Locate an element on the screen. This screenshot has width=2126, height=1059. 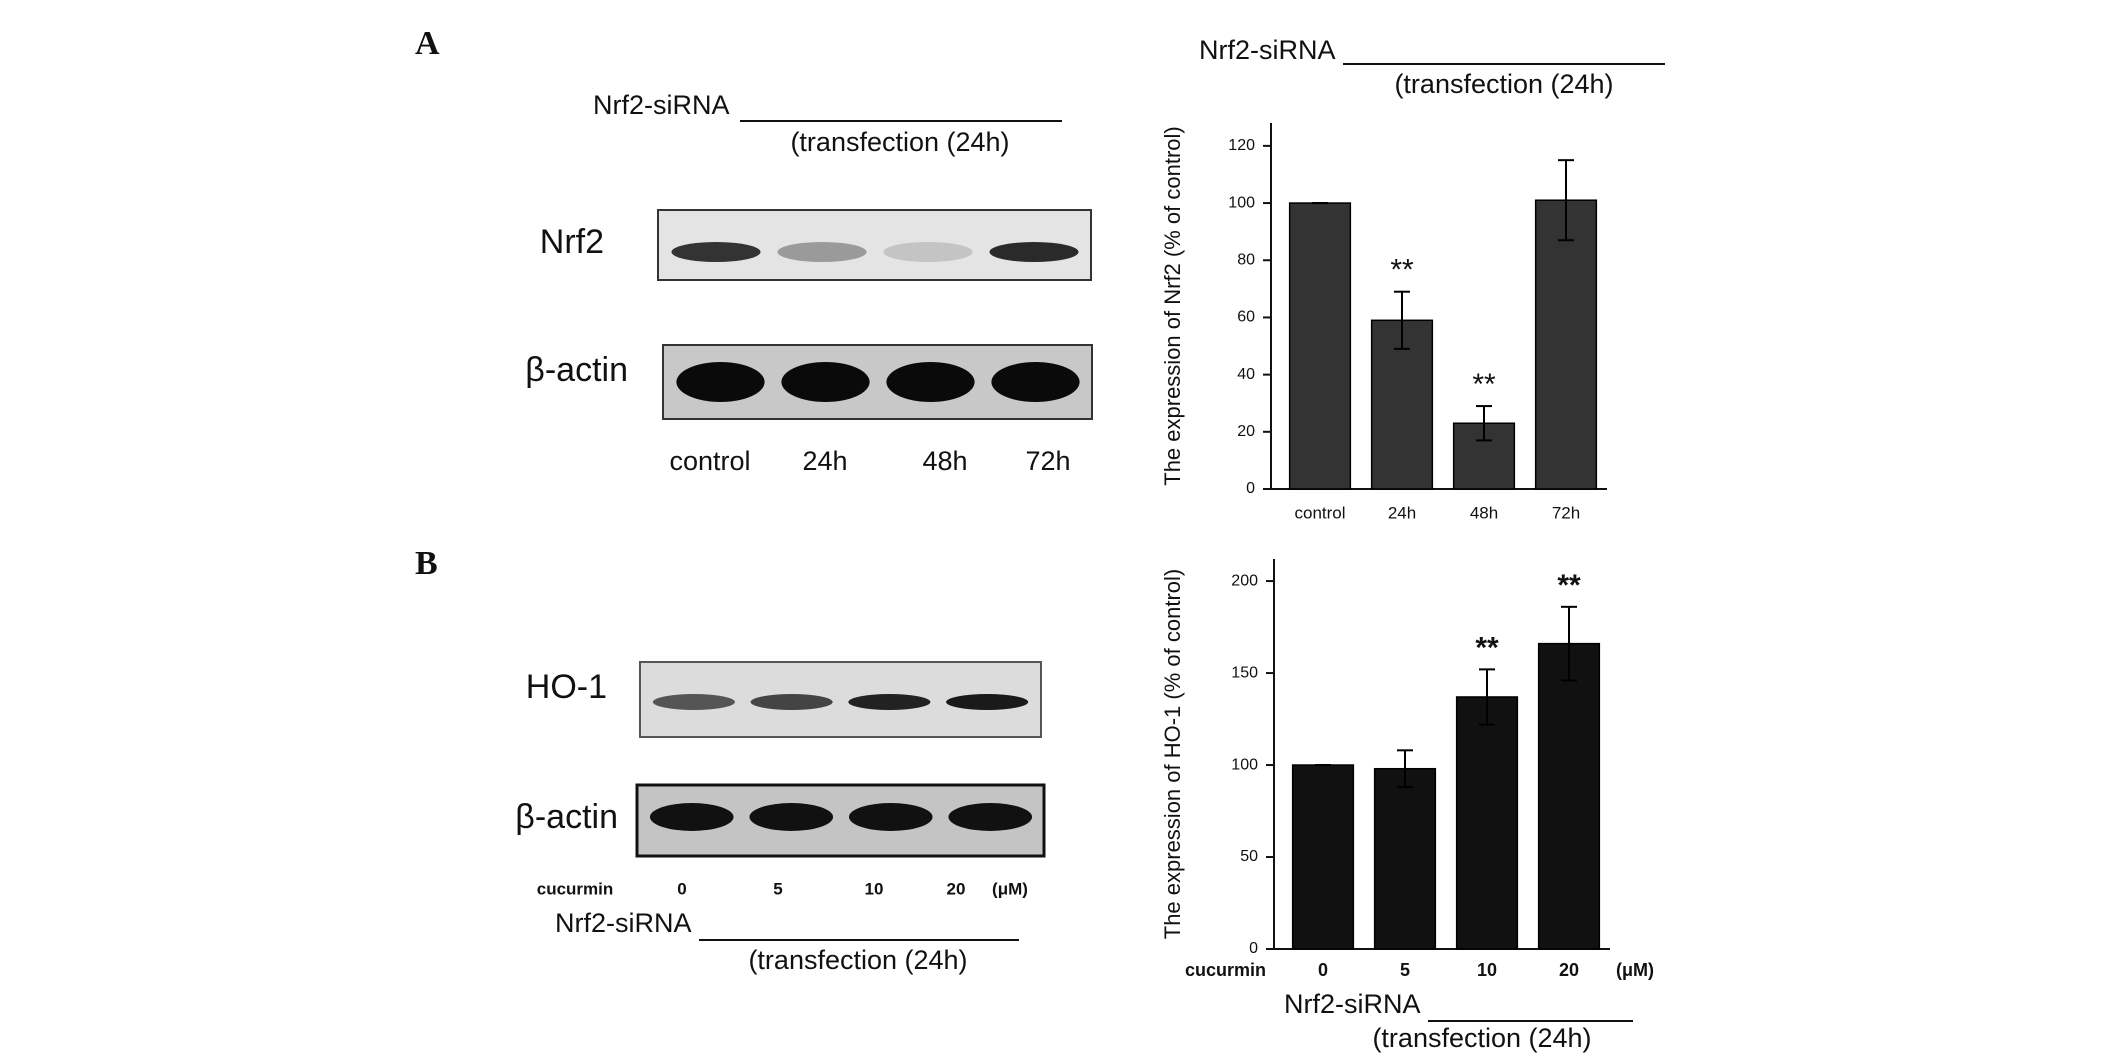
x-tick-label: 20 is located at coordinates (1569, 970).